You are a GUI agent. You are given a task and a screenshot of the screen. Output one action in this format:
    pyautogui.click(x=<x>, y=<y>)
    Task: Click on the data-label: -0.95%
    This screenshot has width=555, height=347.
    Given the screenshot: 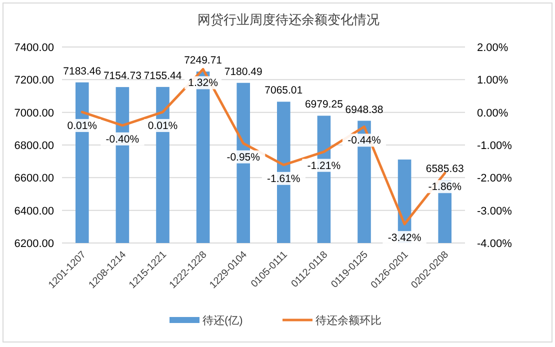 What is the action you would take?
    pyautogui.click(x=243, y=157)
    